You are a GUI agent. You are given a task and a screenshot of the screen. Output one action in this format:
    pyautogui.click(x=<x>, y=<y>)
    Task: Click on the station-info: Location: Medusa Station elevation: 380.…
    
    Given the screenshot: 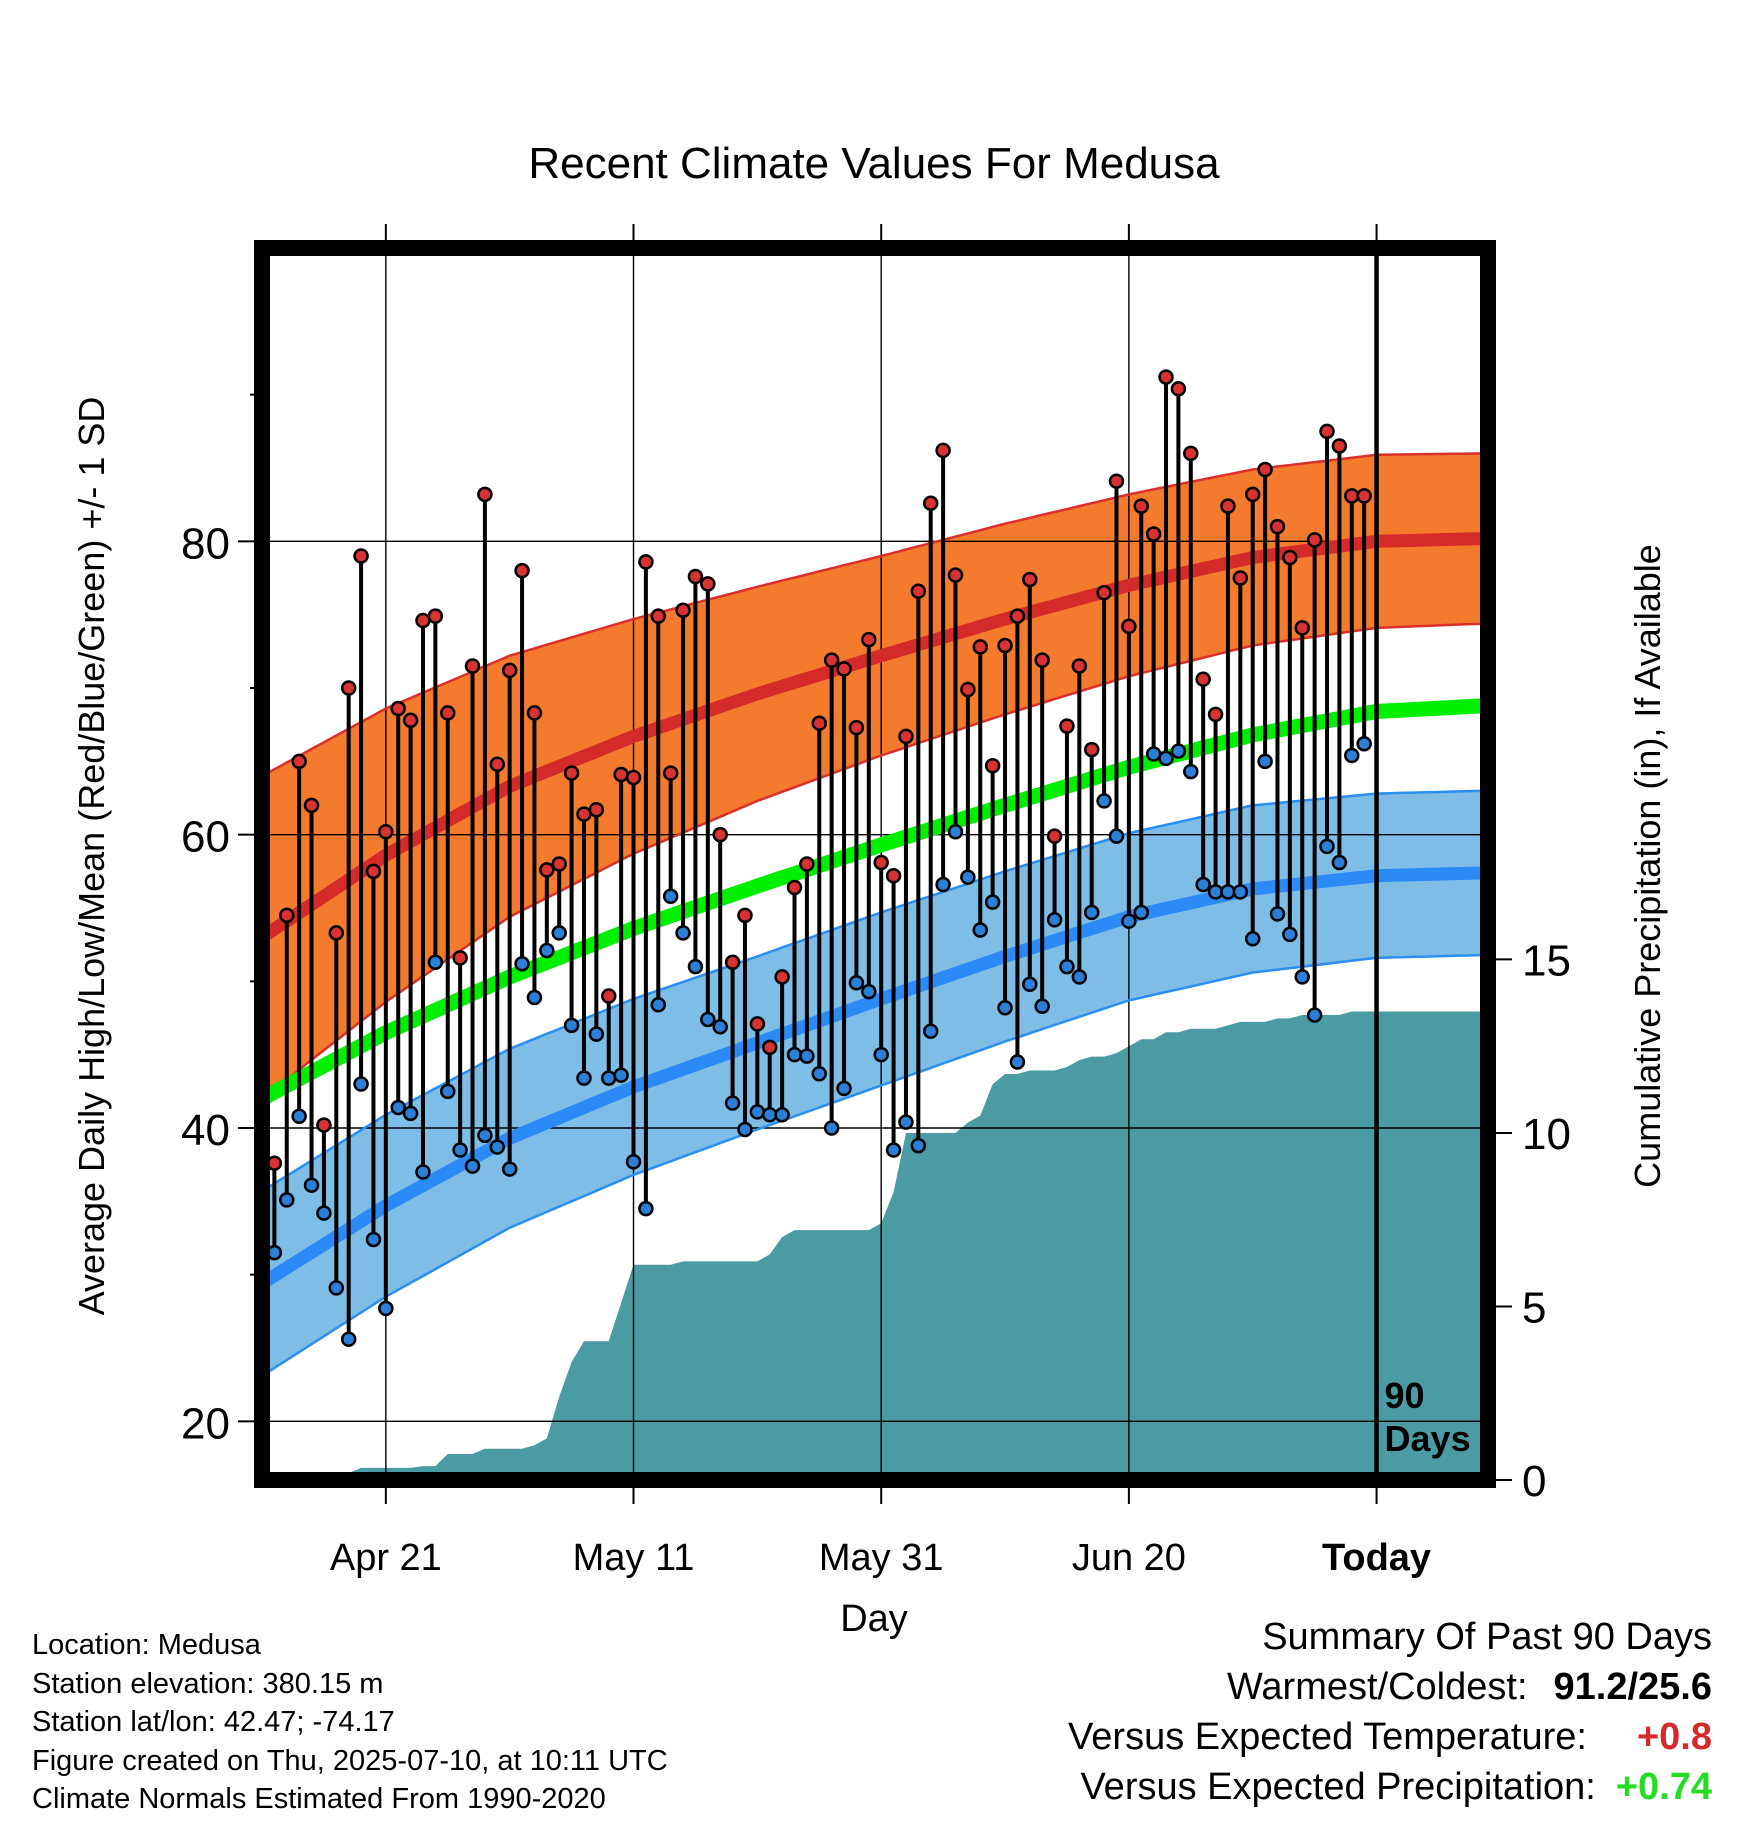 What is the action you would take?
    pyautogui.click(x=350, y=1722)
    